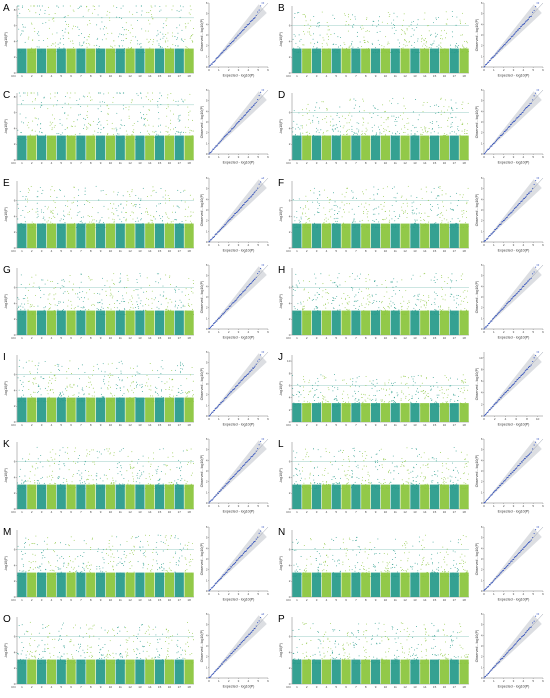 This screenshot has height=698, width=550. What do you see at coordinates (150, 76) in the screenshot?
I see `chromosome-tick-label: 14` at bounding box center [150, 76].